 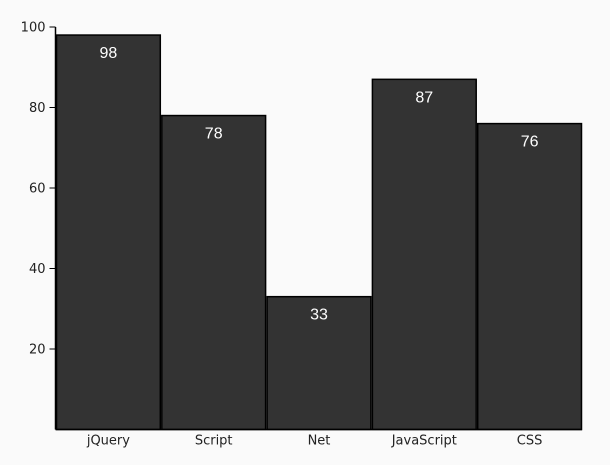 I want to click on bar-value-label: 87, so click(x=424, y=97).